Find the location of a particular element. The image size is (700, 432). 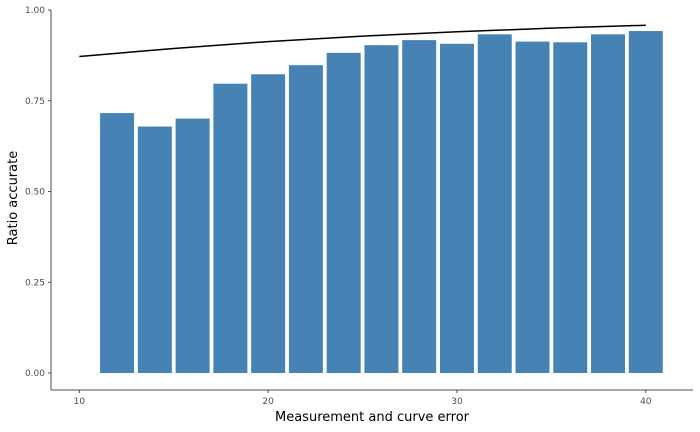

y-tick-label: 0.25 is located at coordinates (35, 283).